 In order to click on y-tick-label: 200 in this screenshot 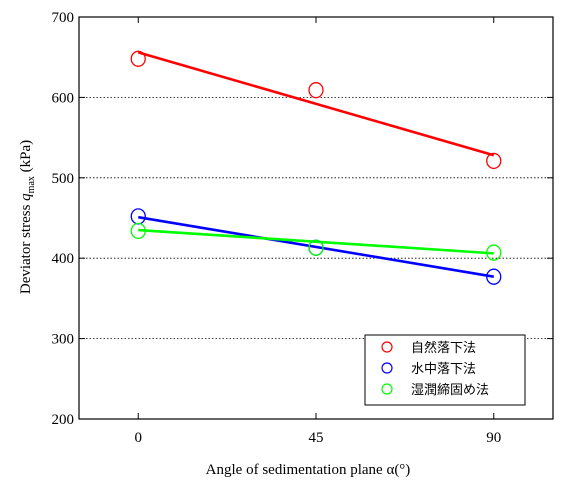, I will do `click(63, 420)`.